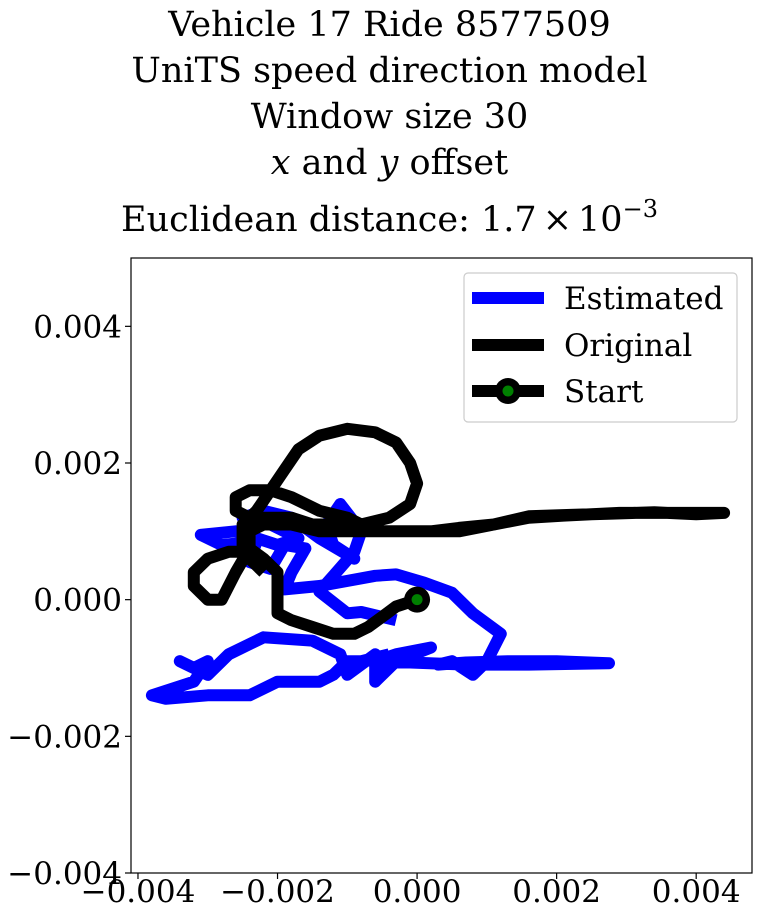  I want to click on legend: Estimated Original Start, so click(600, 347).